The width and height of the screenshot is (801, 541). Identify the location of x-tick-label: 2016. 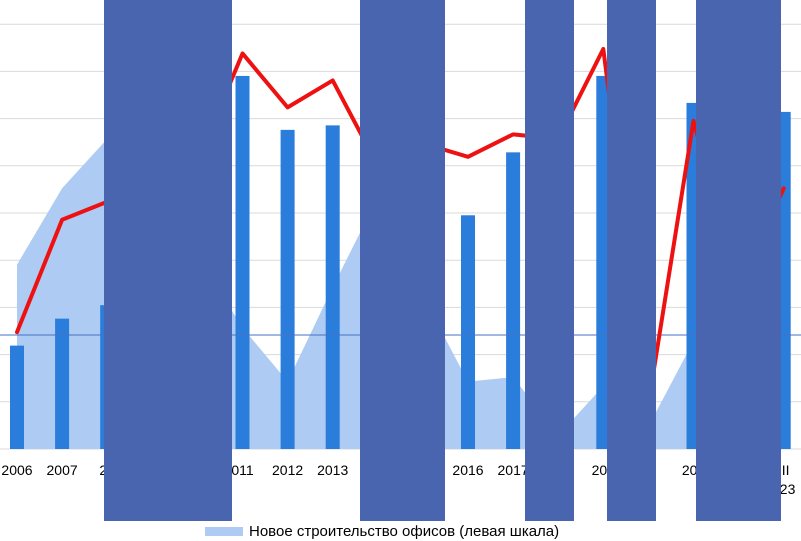
(467, 470).